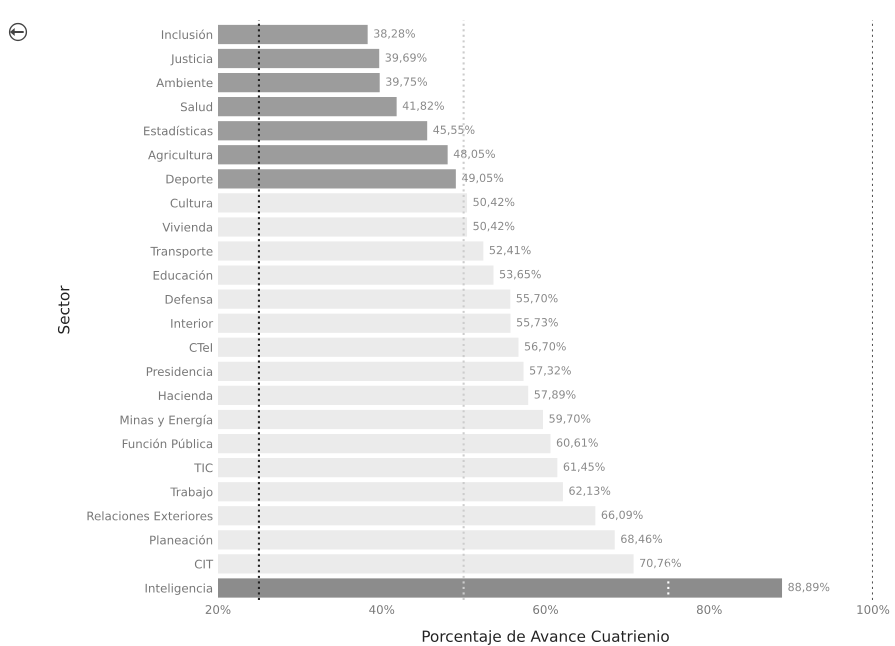 The width and height of the screenshot is (895, 646). I want to click on data-label: 38,28%, so click(394, 34).